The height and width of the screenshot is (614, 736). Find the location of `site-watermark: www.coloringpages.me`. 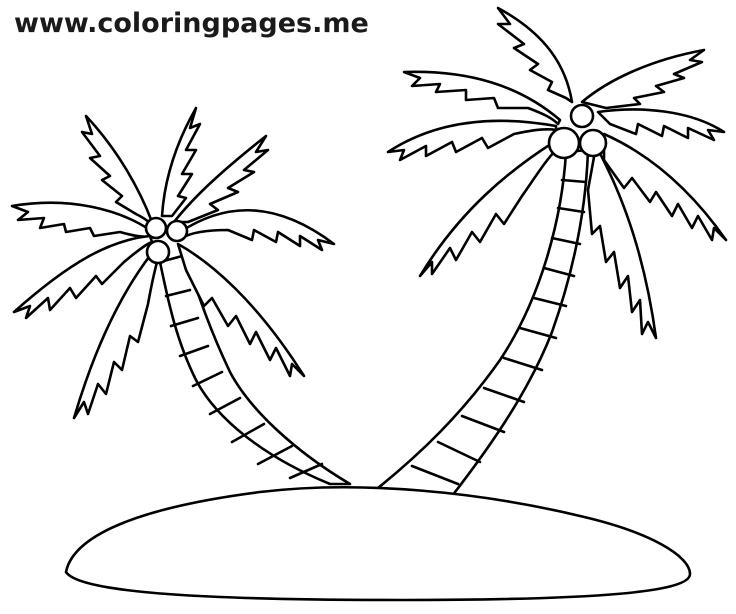

site-watermark: www.coloringpages.me is located at coordinates (191, 23).